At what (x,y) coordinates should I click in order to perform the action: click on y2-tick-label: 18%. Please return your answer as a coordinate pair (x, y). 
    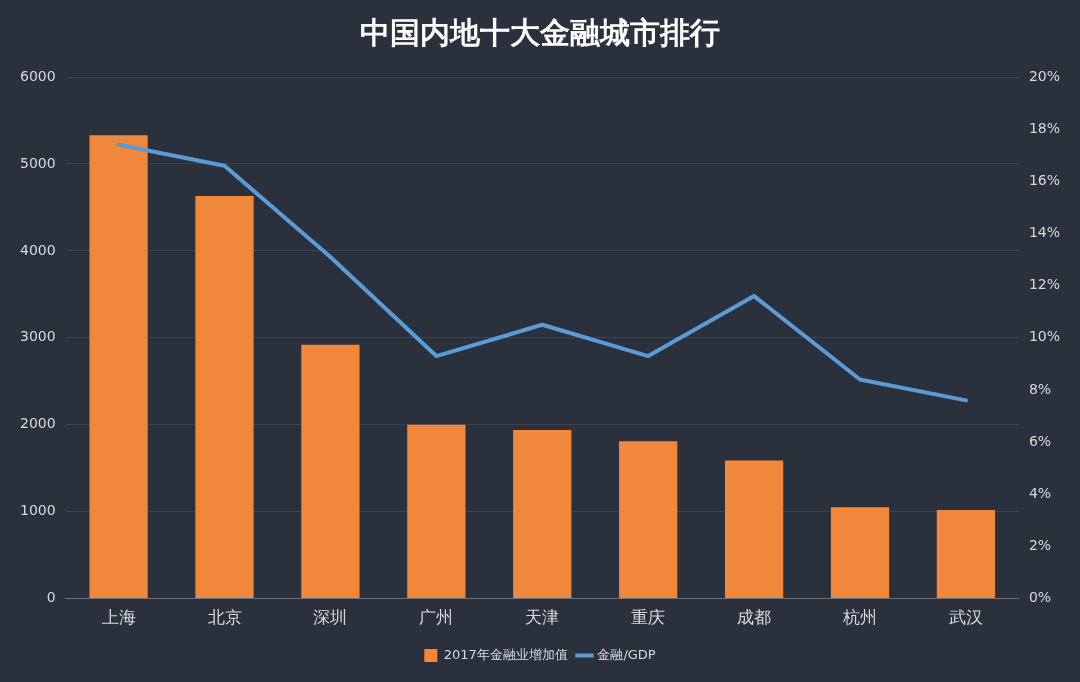
    Looking at the image, I should click on (1044, 127).